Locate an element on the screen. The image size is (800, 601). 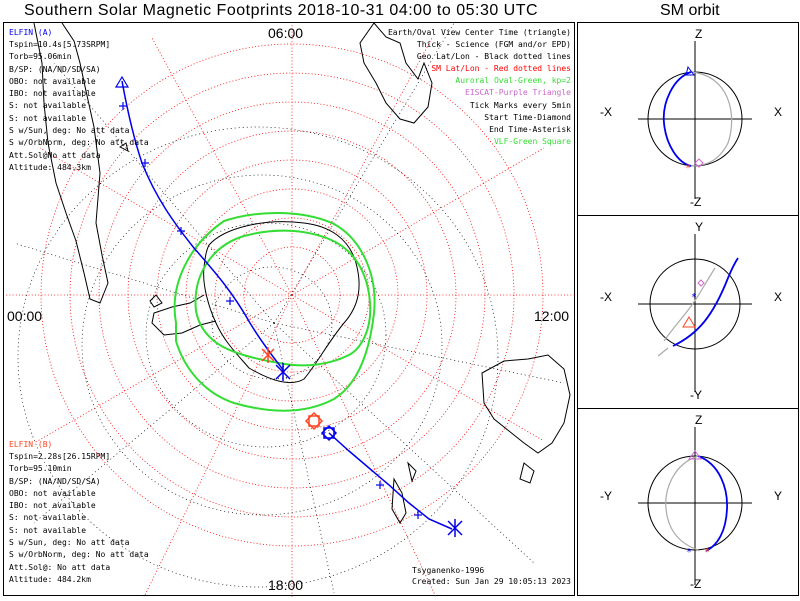
legend-item: Earth/Oval View Center Time (triangle) is located at coordinates (479, 32).